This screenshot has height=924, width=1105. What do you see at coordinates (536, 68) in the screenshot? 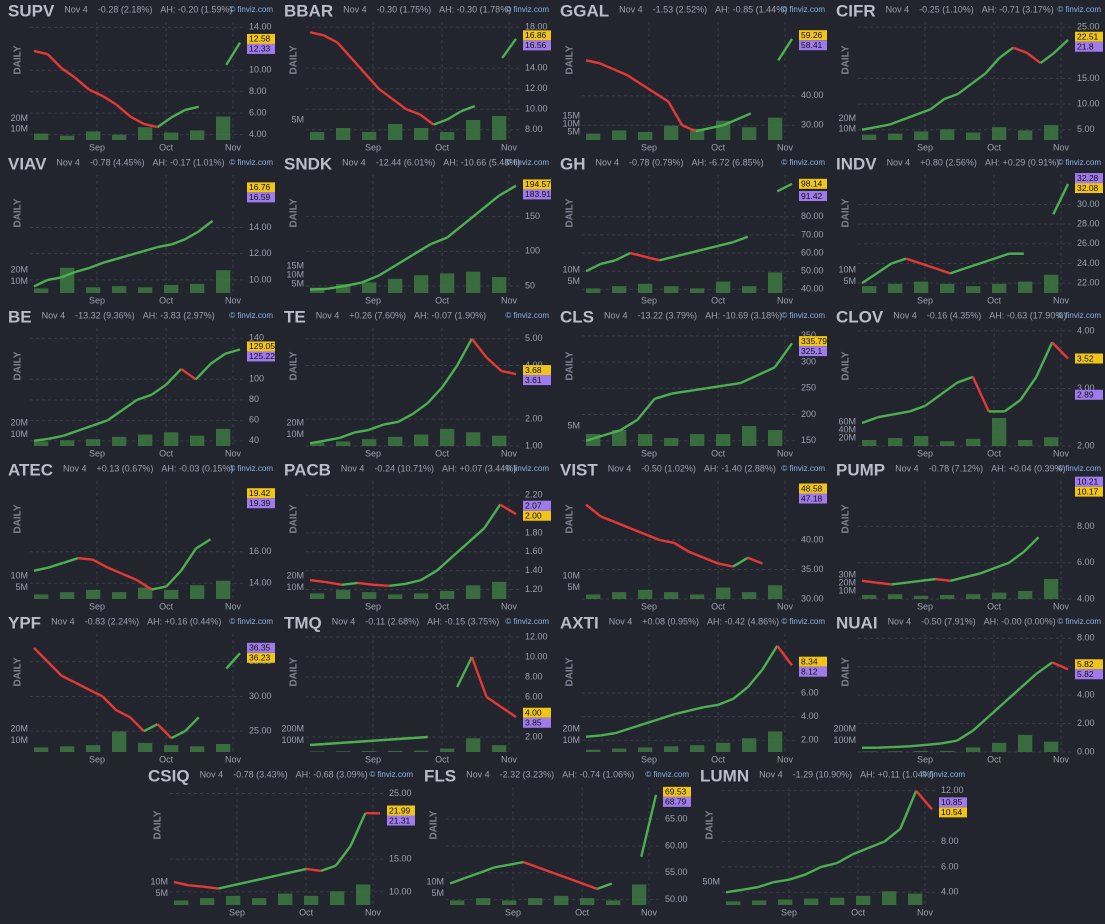
I see `y-tick-label: 14.00` at bounding box center [536, 68].